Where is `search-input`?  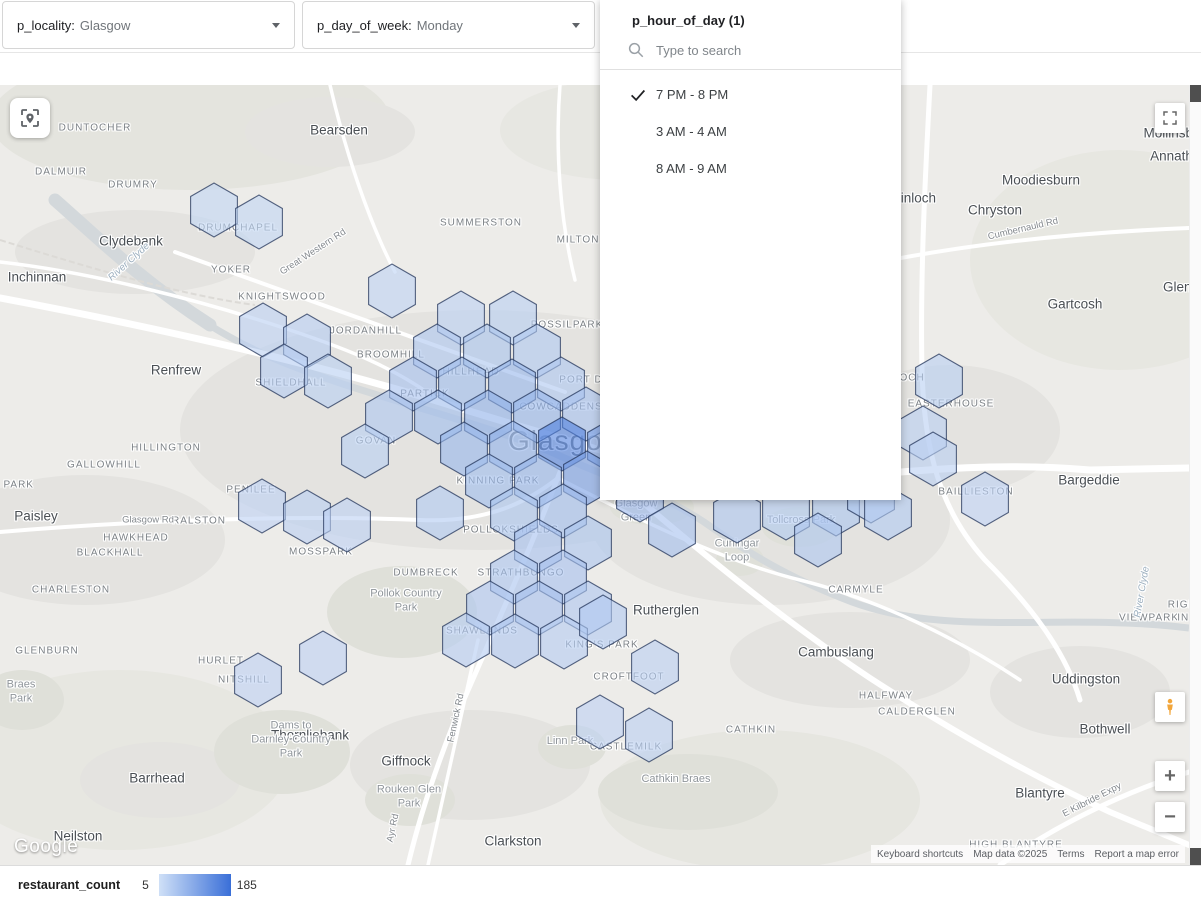
search-input is located at coordinates (769, 50).